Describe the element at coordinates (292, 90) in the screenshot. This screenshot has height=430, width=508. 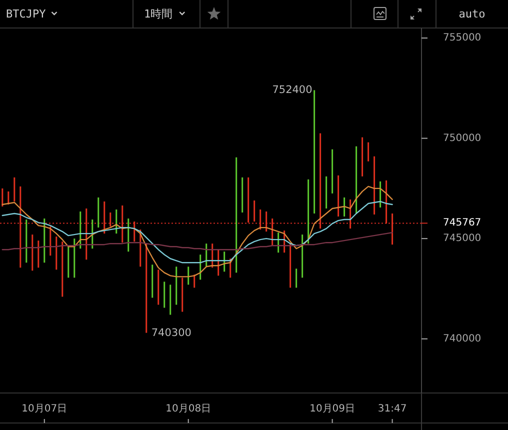
I see `annotation: 752400` at that location.